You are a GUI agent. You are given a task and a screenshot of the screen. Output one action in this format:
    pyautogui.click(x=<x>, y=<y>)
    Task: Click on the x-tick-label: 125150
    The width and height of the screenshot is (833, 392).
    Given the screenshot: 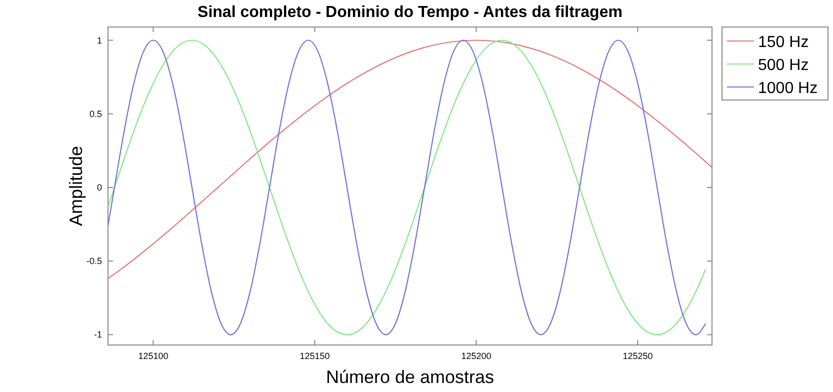 What is the action you would take?
    pyautogui.click(x=315, y=356)
    